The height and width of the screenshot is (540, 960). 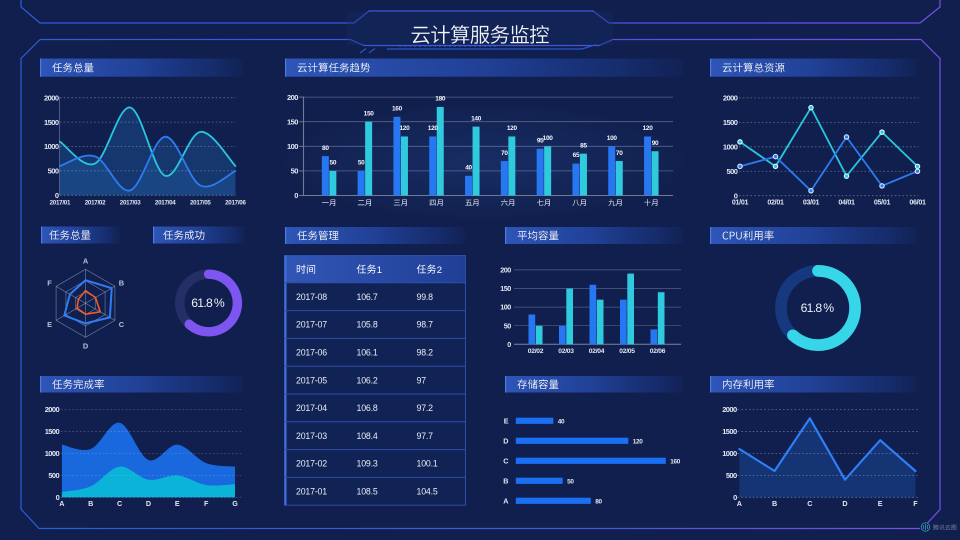 What do you see at coordinates (846, 203) in the screenshot?
I see `svg-text: 04/01` at bounding box center [846, 203].